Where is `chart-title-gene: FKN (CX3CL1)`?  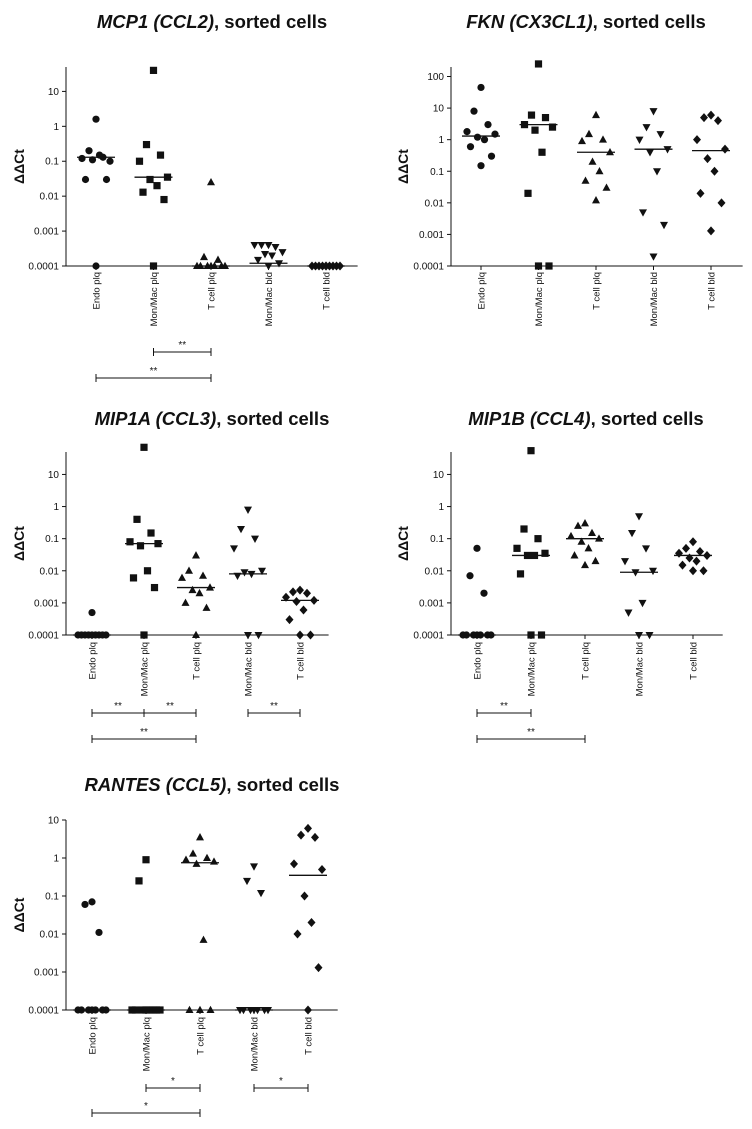 chart-title-gene: FKN (CX3CL1) is located at coordinates (529, 21).